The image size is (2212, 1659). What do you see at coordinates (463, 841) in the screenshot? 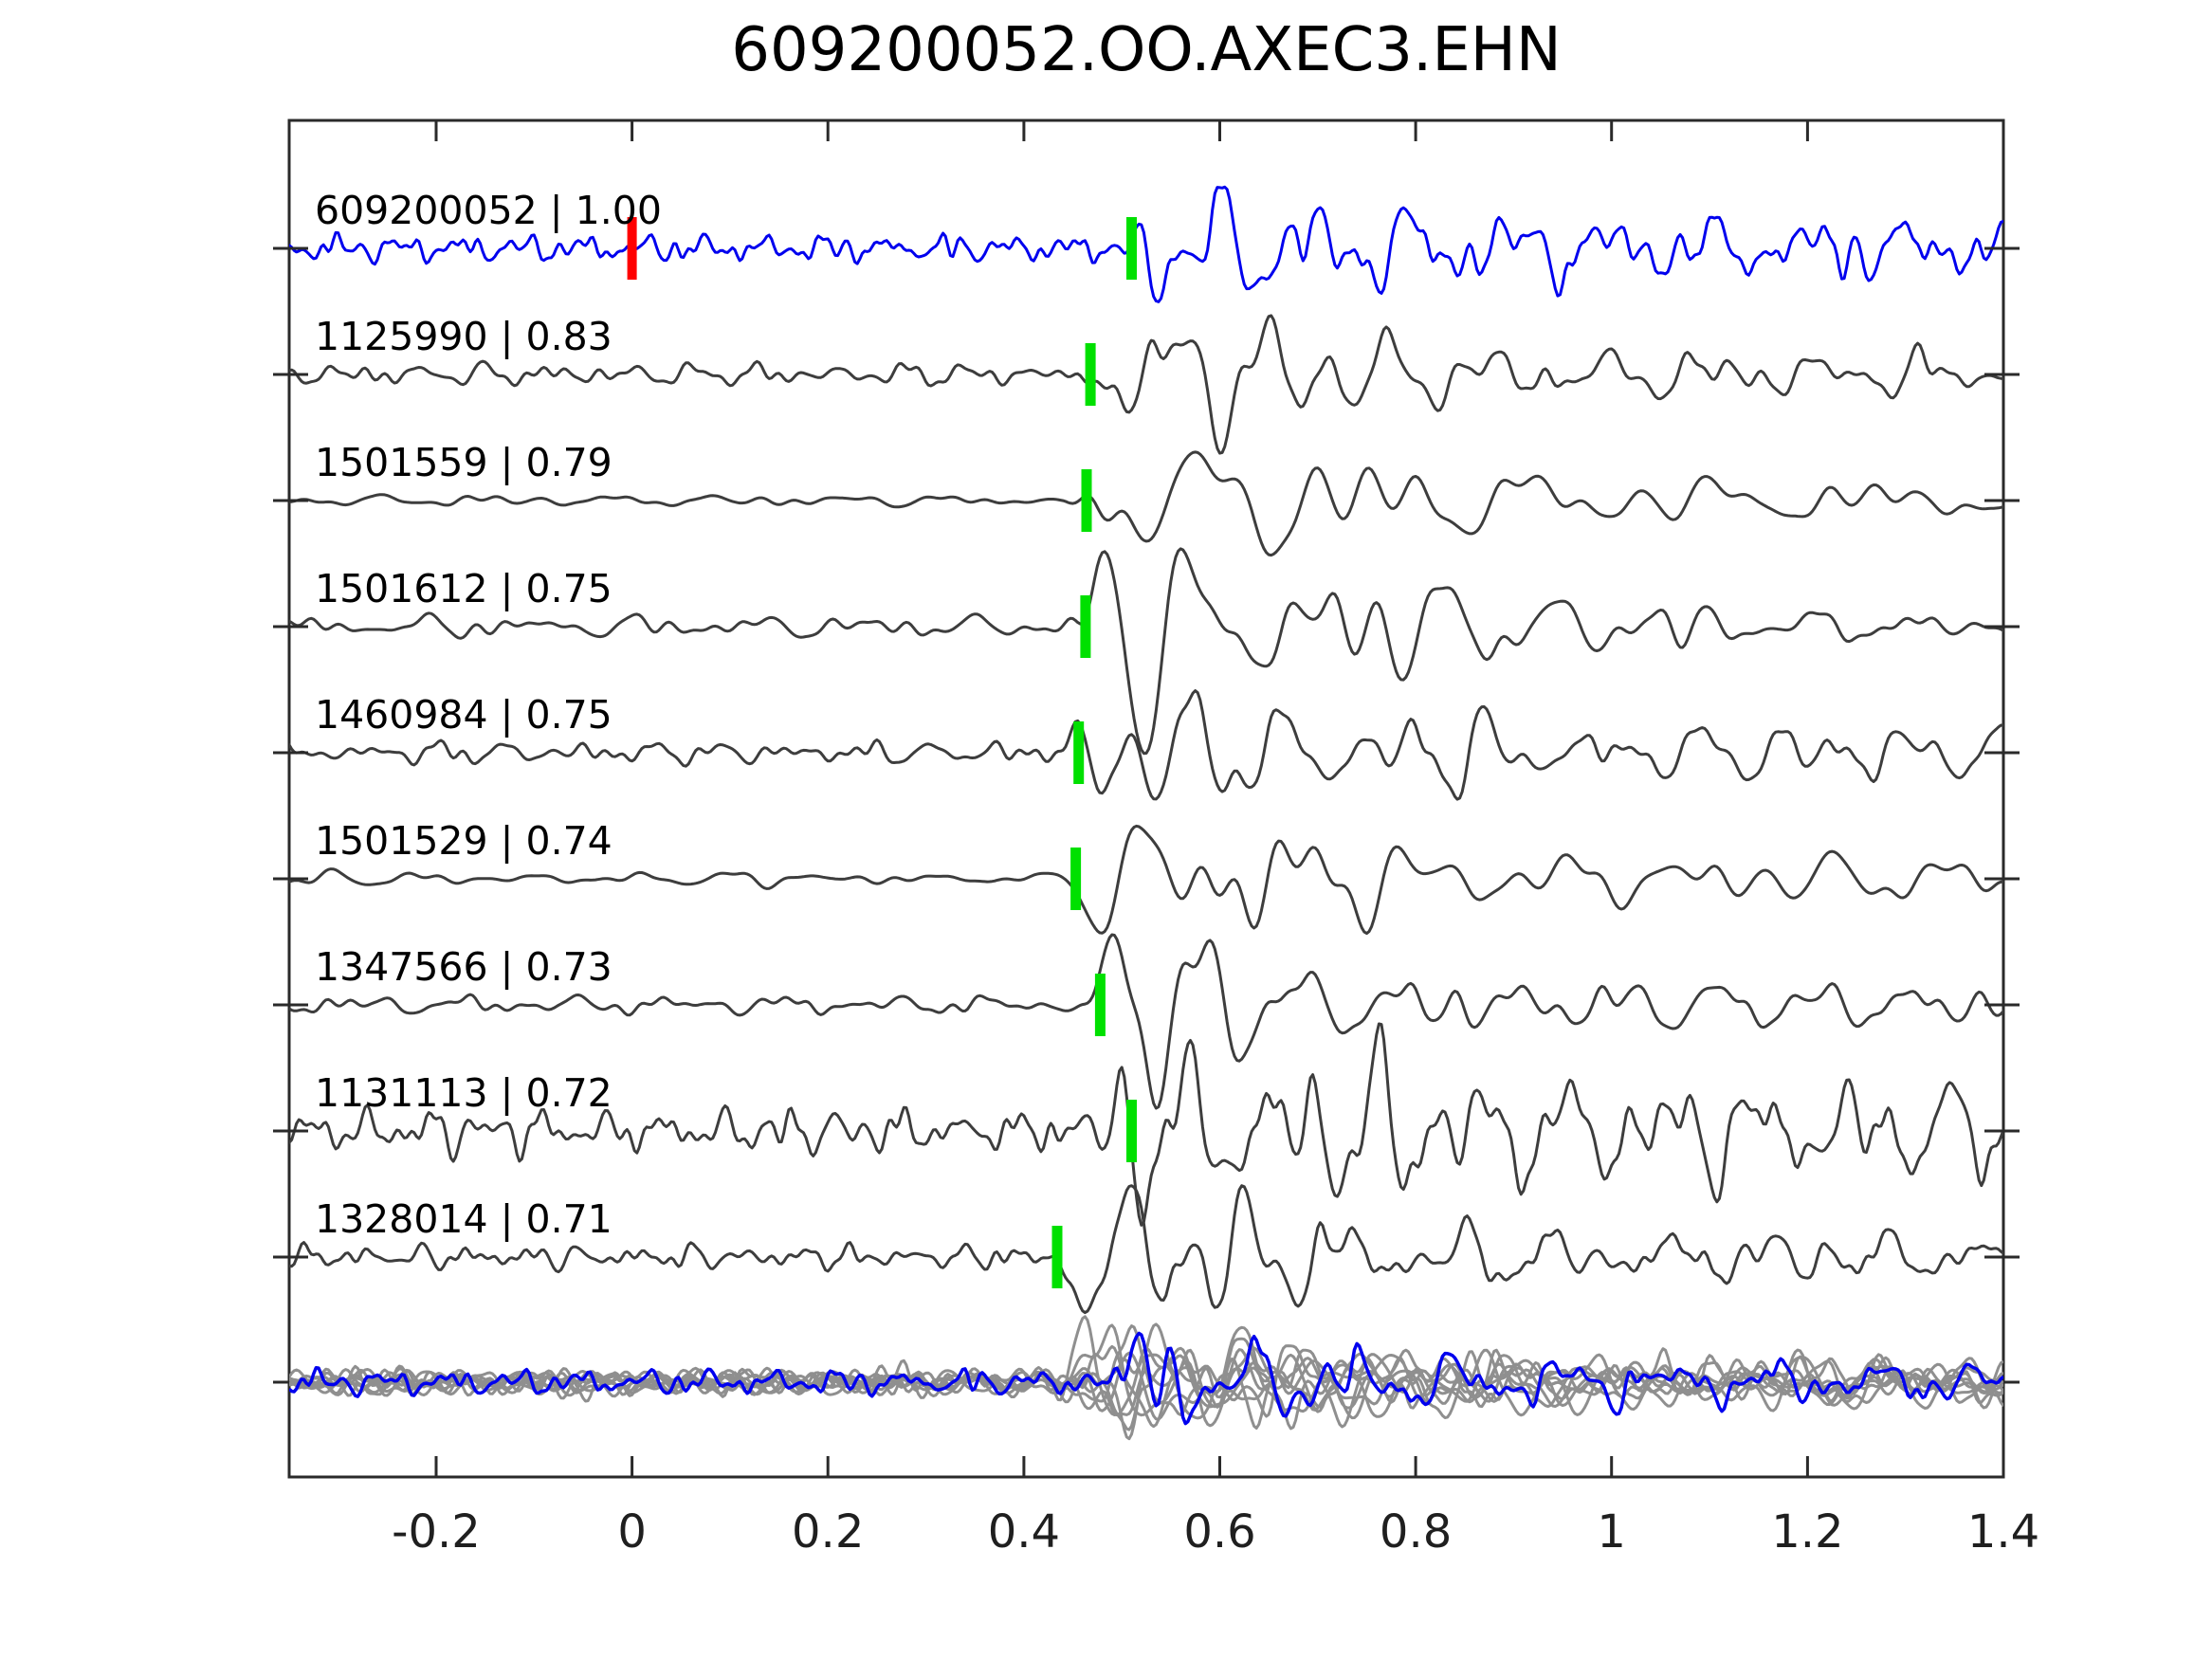
I see `trace-label: 1501529 | 0.74` at bounding box center [463, 841].